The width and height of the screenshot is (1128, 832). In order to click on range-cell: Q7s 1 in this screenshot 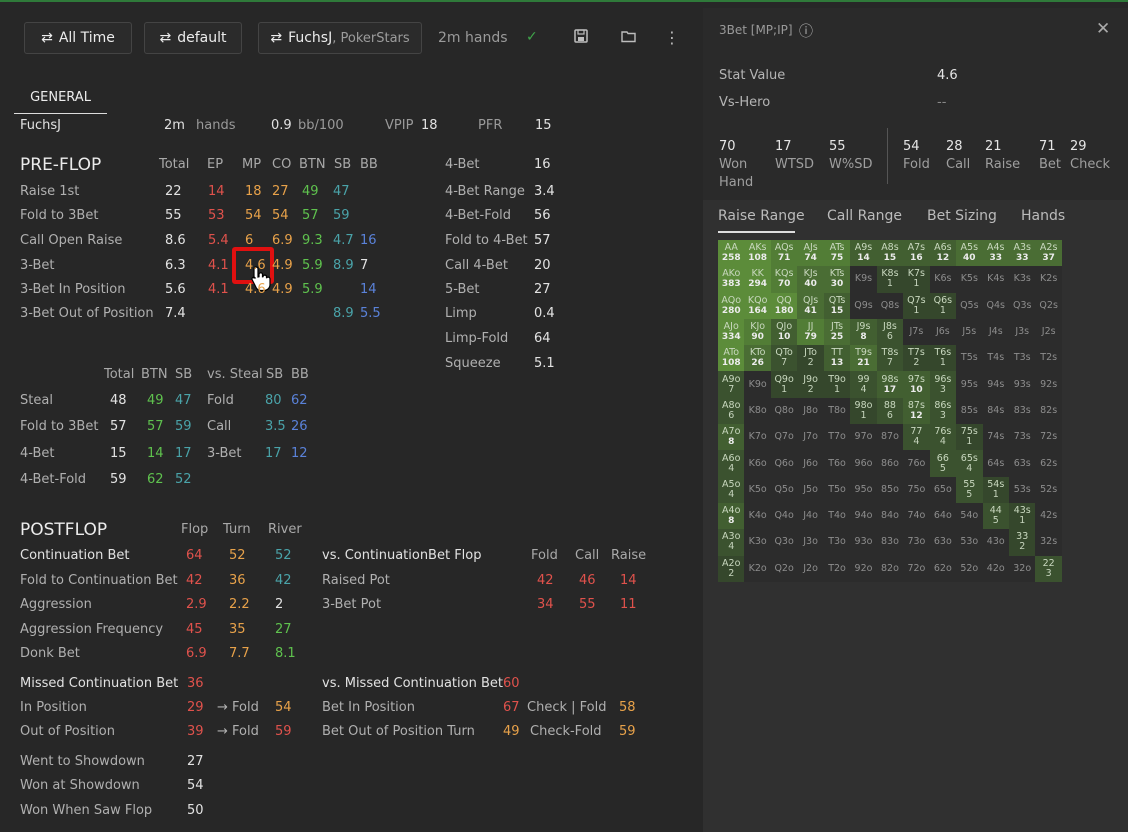, I will do `click(916, 305)`.